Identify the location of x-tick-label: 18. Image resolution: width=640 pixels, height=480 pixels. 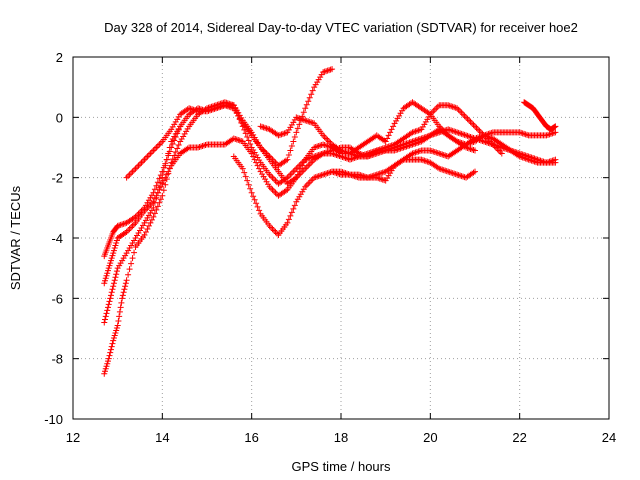
(341, 437).